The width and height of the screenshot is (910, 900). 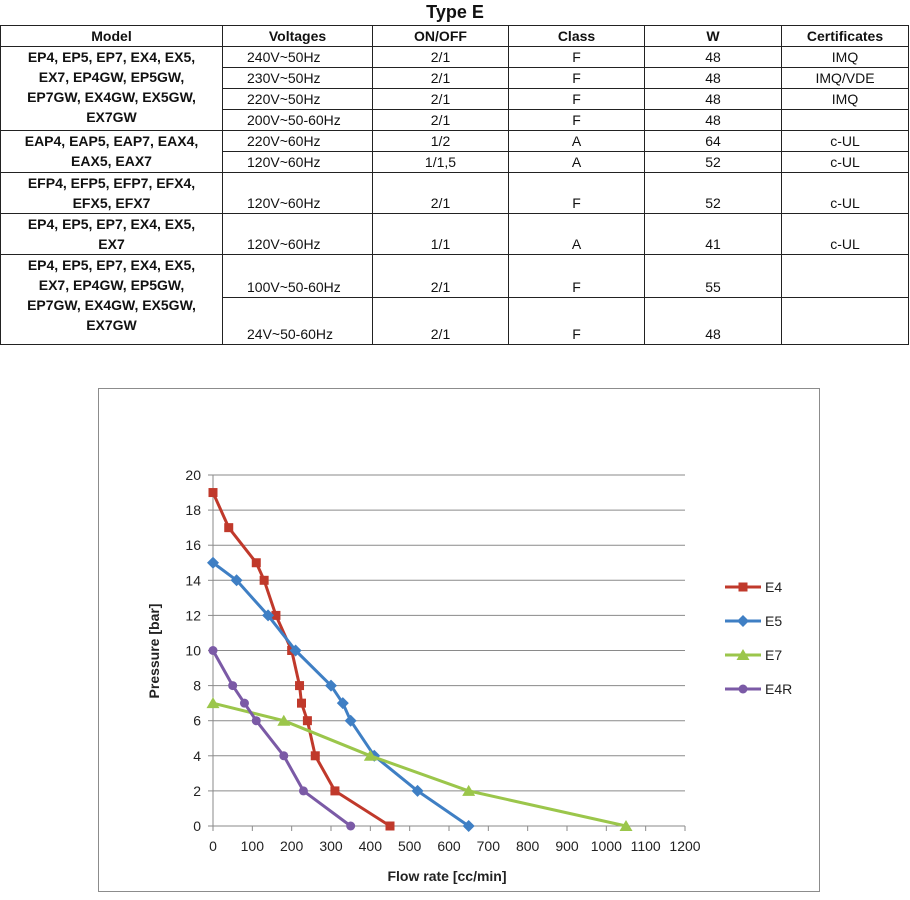 What do you see at coordinates (440, 234) in the screenshot?
I see `onoff-cell: 1/1` at bounding box center [440, 234].